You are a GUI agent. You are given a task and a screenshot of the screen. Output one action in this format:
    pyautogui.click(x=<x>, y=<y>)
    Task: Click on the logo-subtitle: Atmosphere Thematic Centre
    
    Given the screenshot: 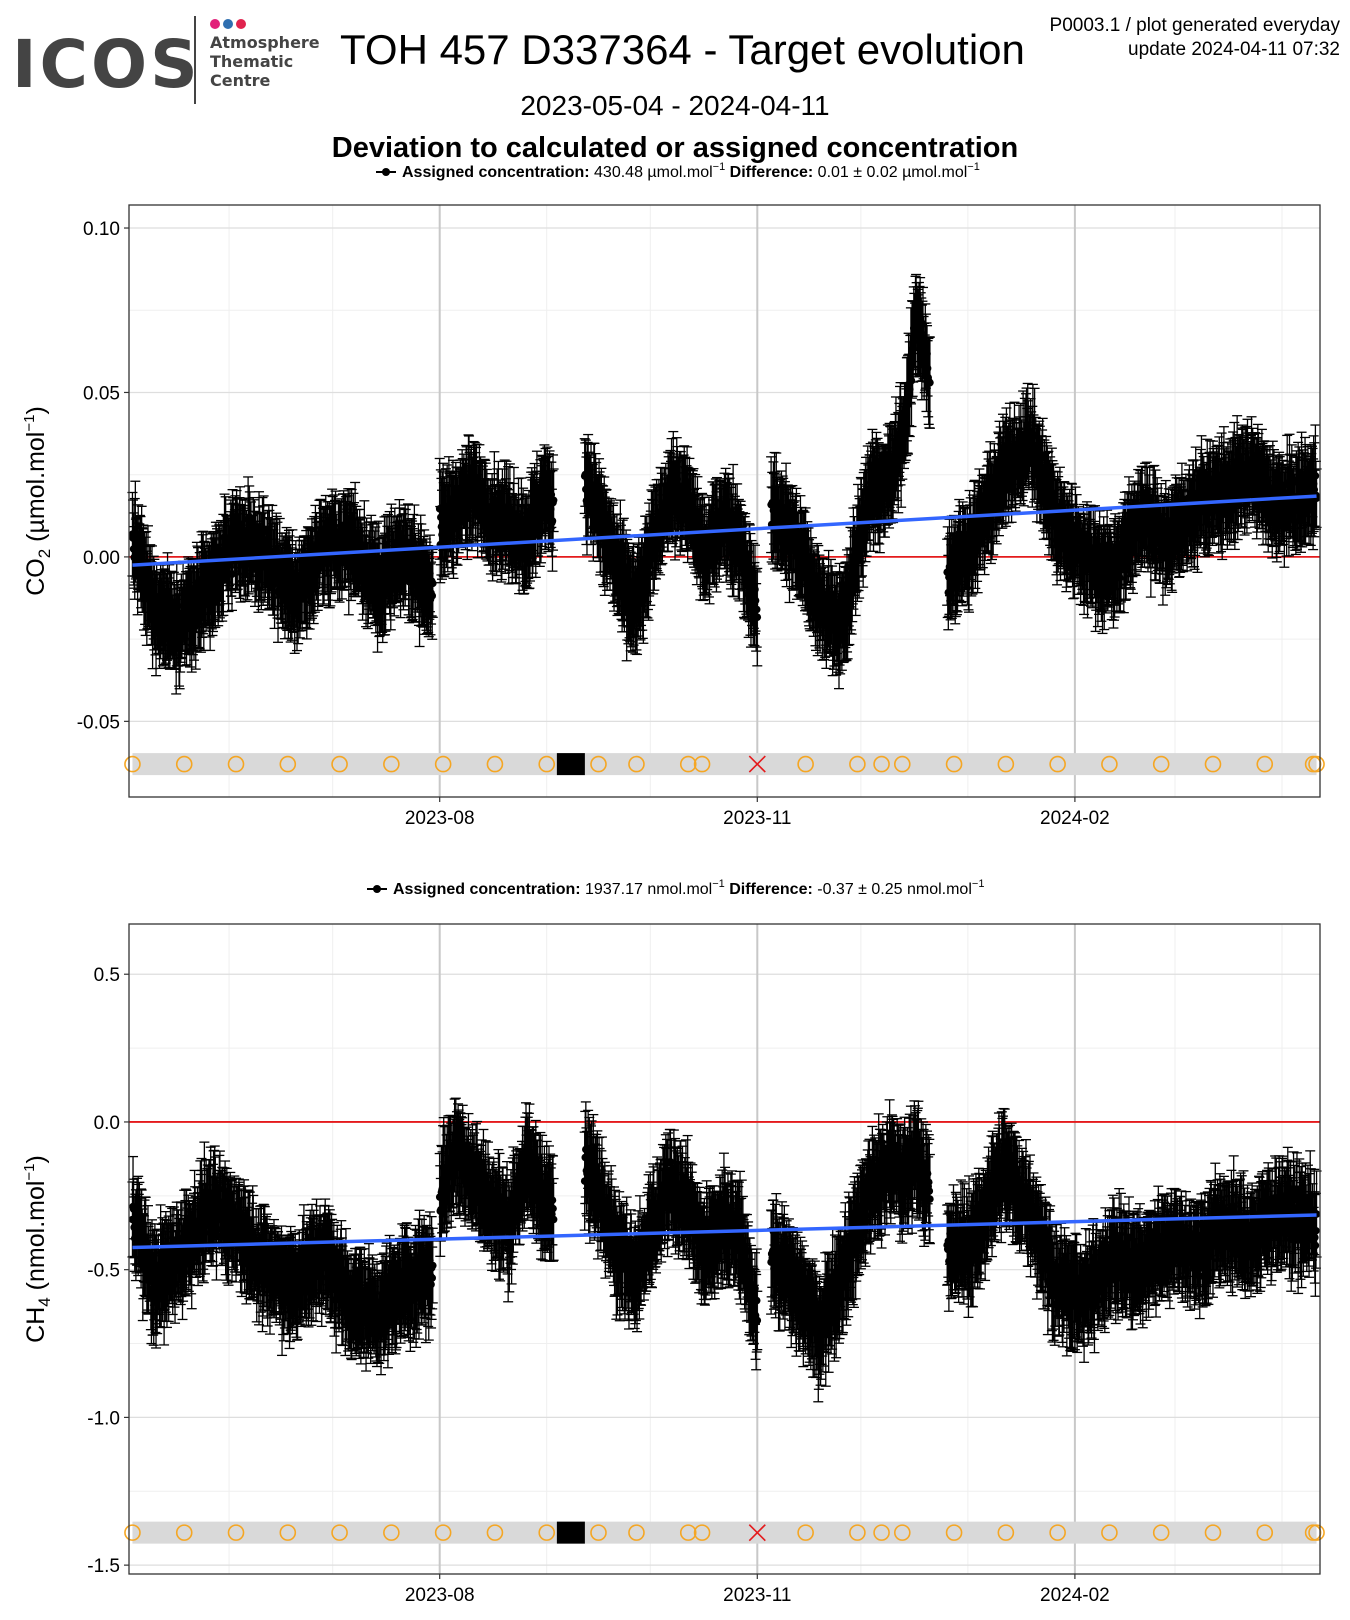 What is the action you would take?
    pyautogui.click(x=265, y=61)
    